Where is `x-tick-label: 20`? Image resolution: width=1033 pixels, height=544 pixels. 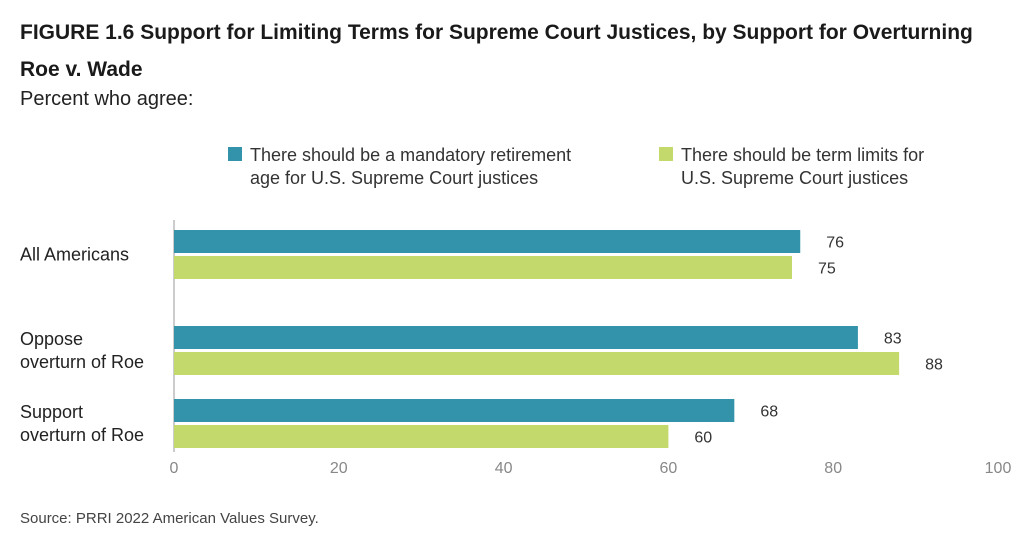 x-tick-label: 20 is located at coordinates (339, 468).